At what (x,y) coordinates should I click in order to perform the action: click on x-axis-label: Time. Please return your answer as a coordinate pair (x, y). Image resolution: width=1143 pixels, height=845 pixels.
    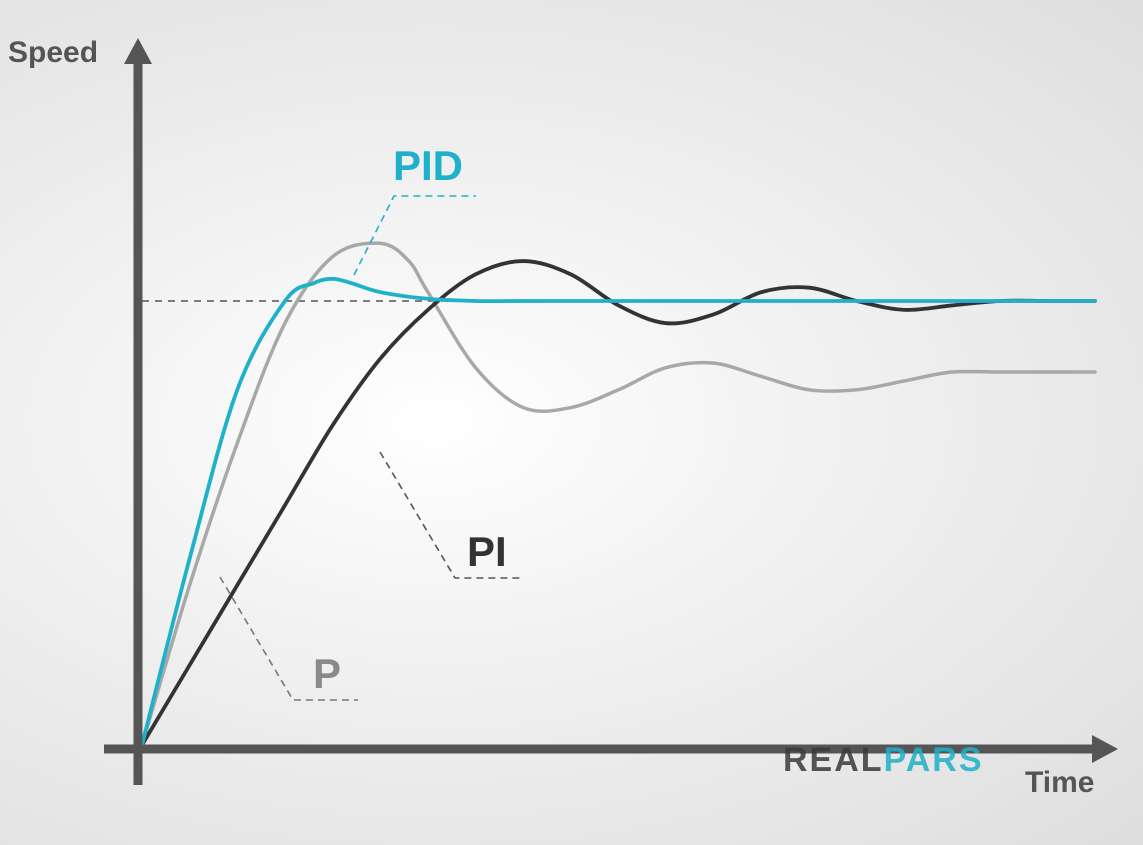
    Looking at the image, I should click on (1059, 782).